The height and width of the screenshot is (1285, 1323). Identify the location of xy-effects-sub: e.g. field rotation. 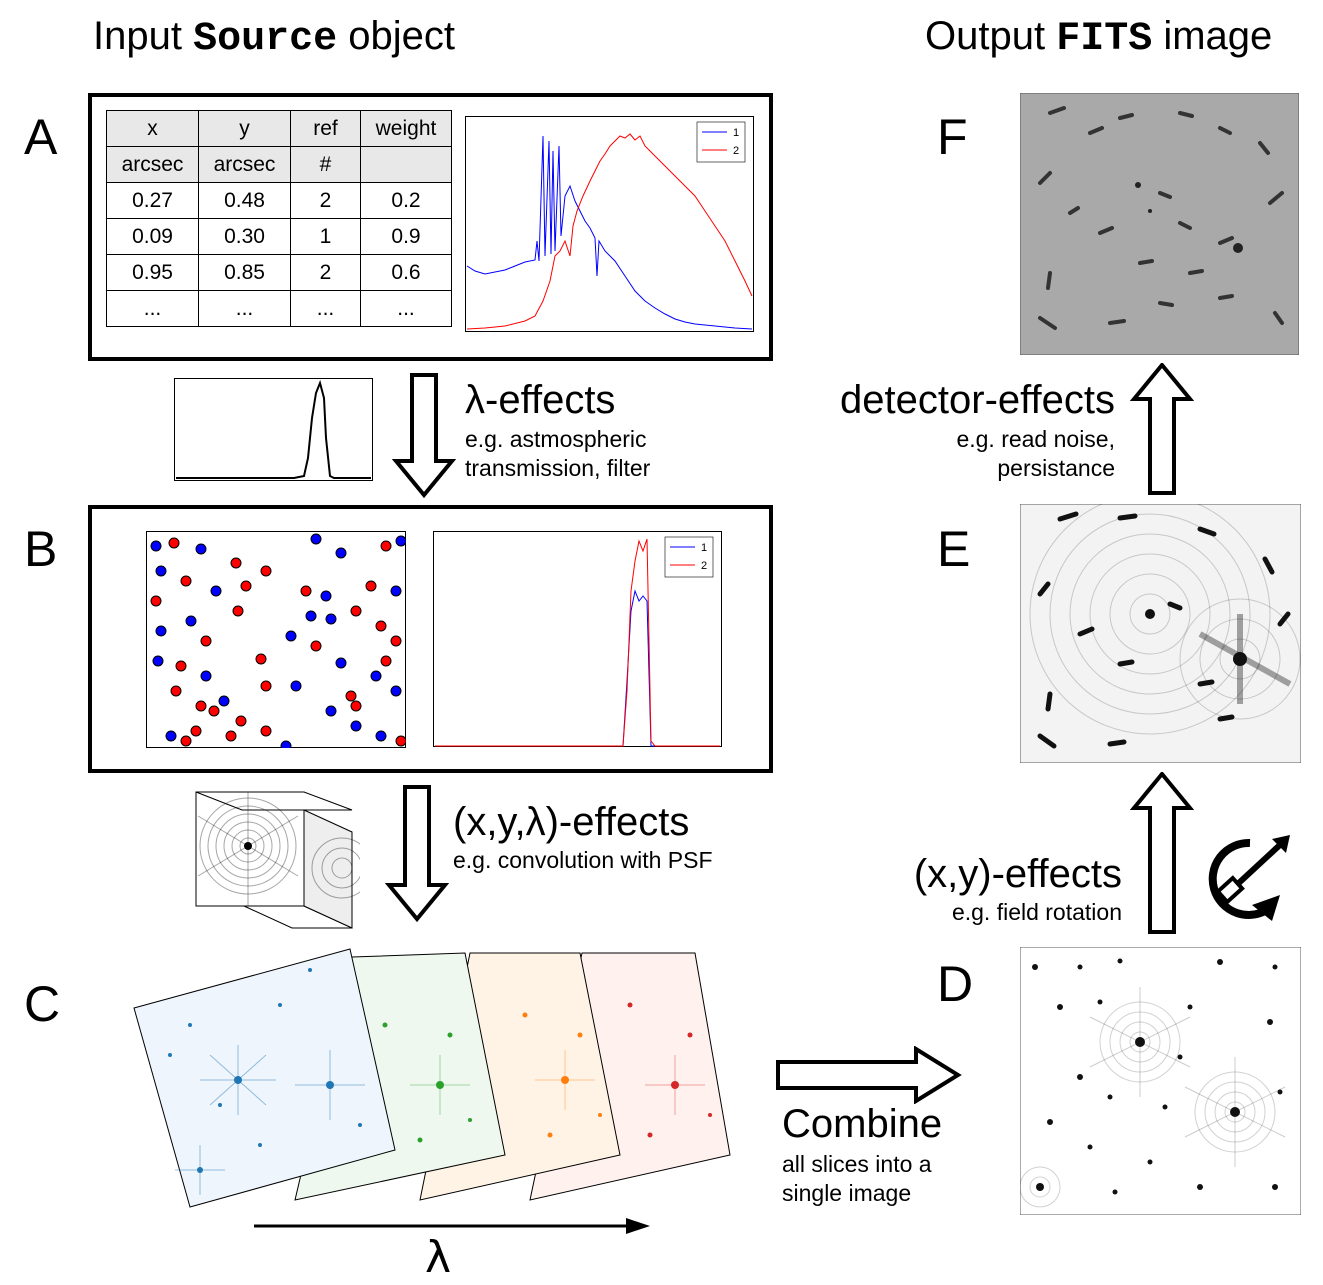
(1036, 912).